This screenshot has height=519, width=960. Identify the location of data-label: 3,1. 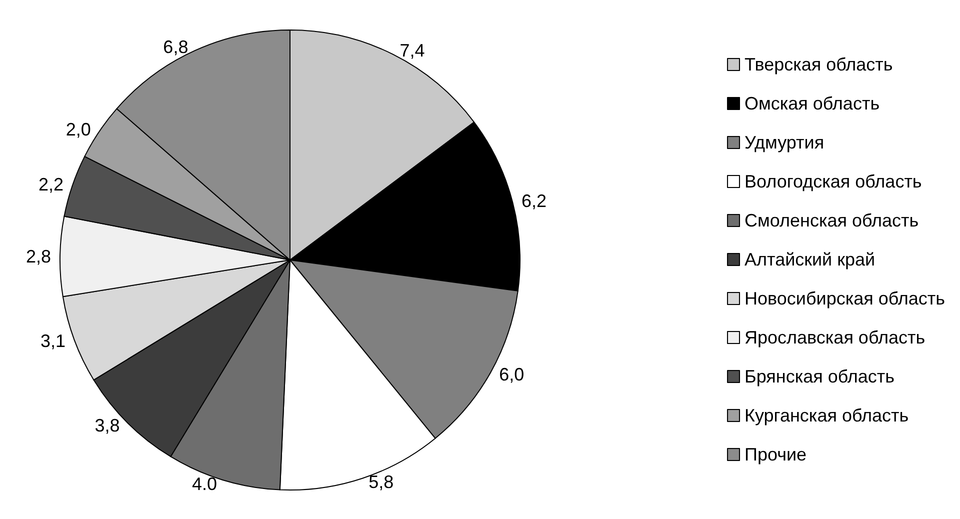
(53, 341).